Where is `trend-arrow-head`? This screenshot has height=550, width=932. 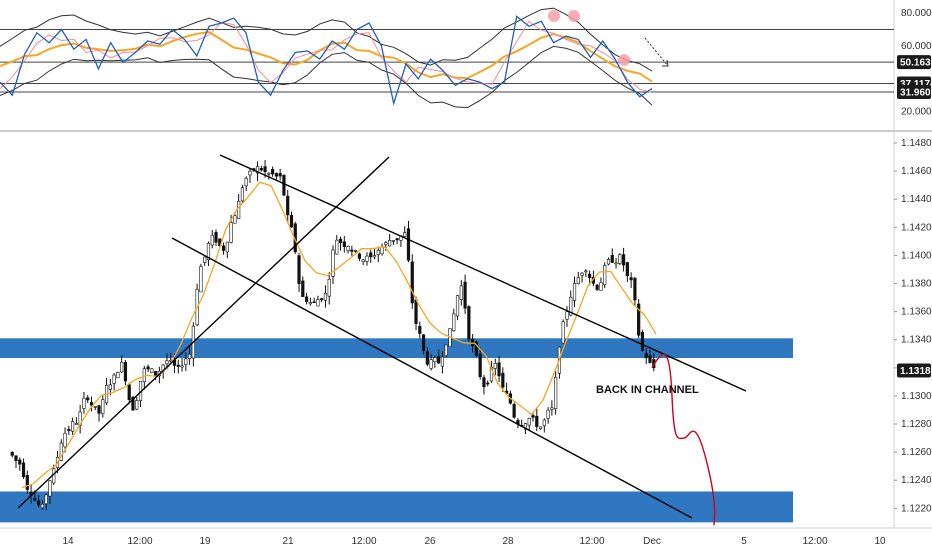 trend-arrow-head is located at coordinates (665, 63).